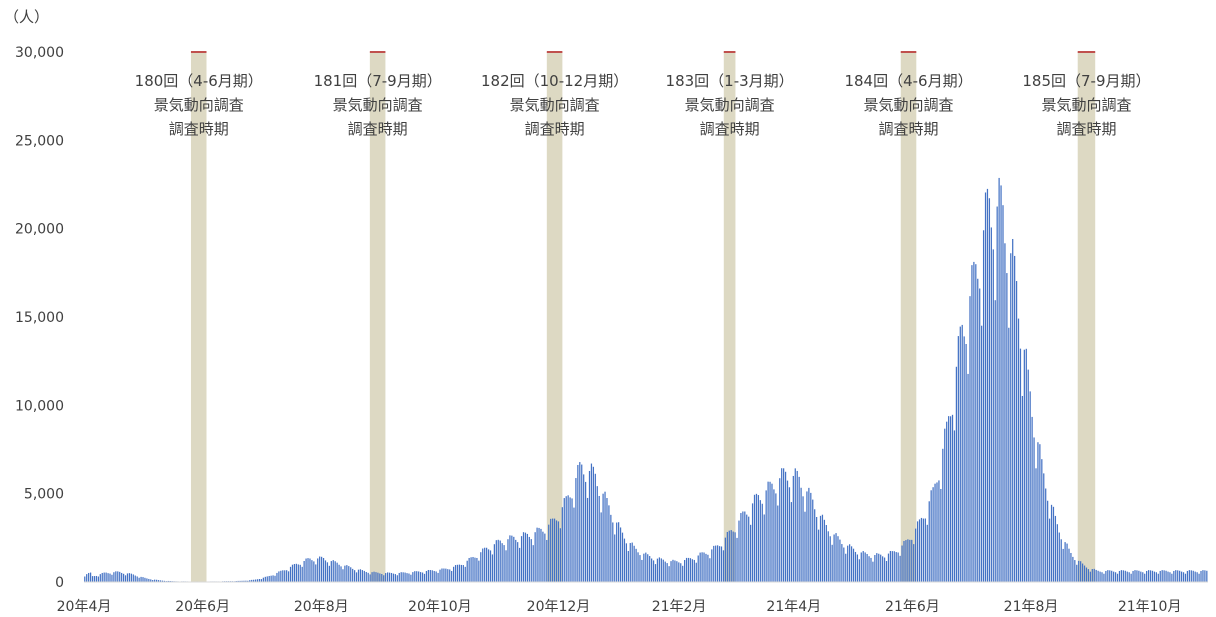  I want to click on x-tick-label: 21年6月, so click(912, 607).